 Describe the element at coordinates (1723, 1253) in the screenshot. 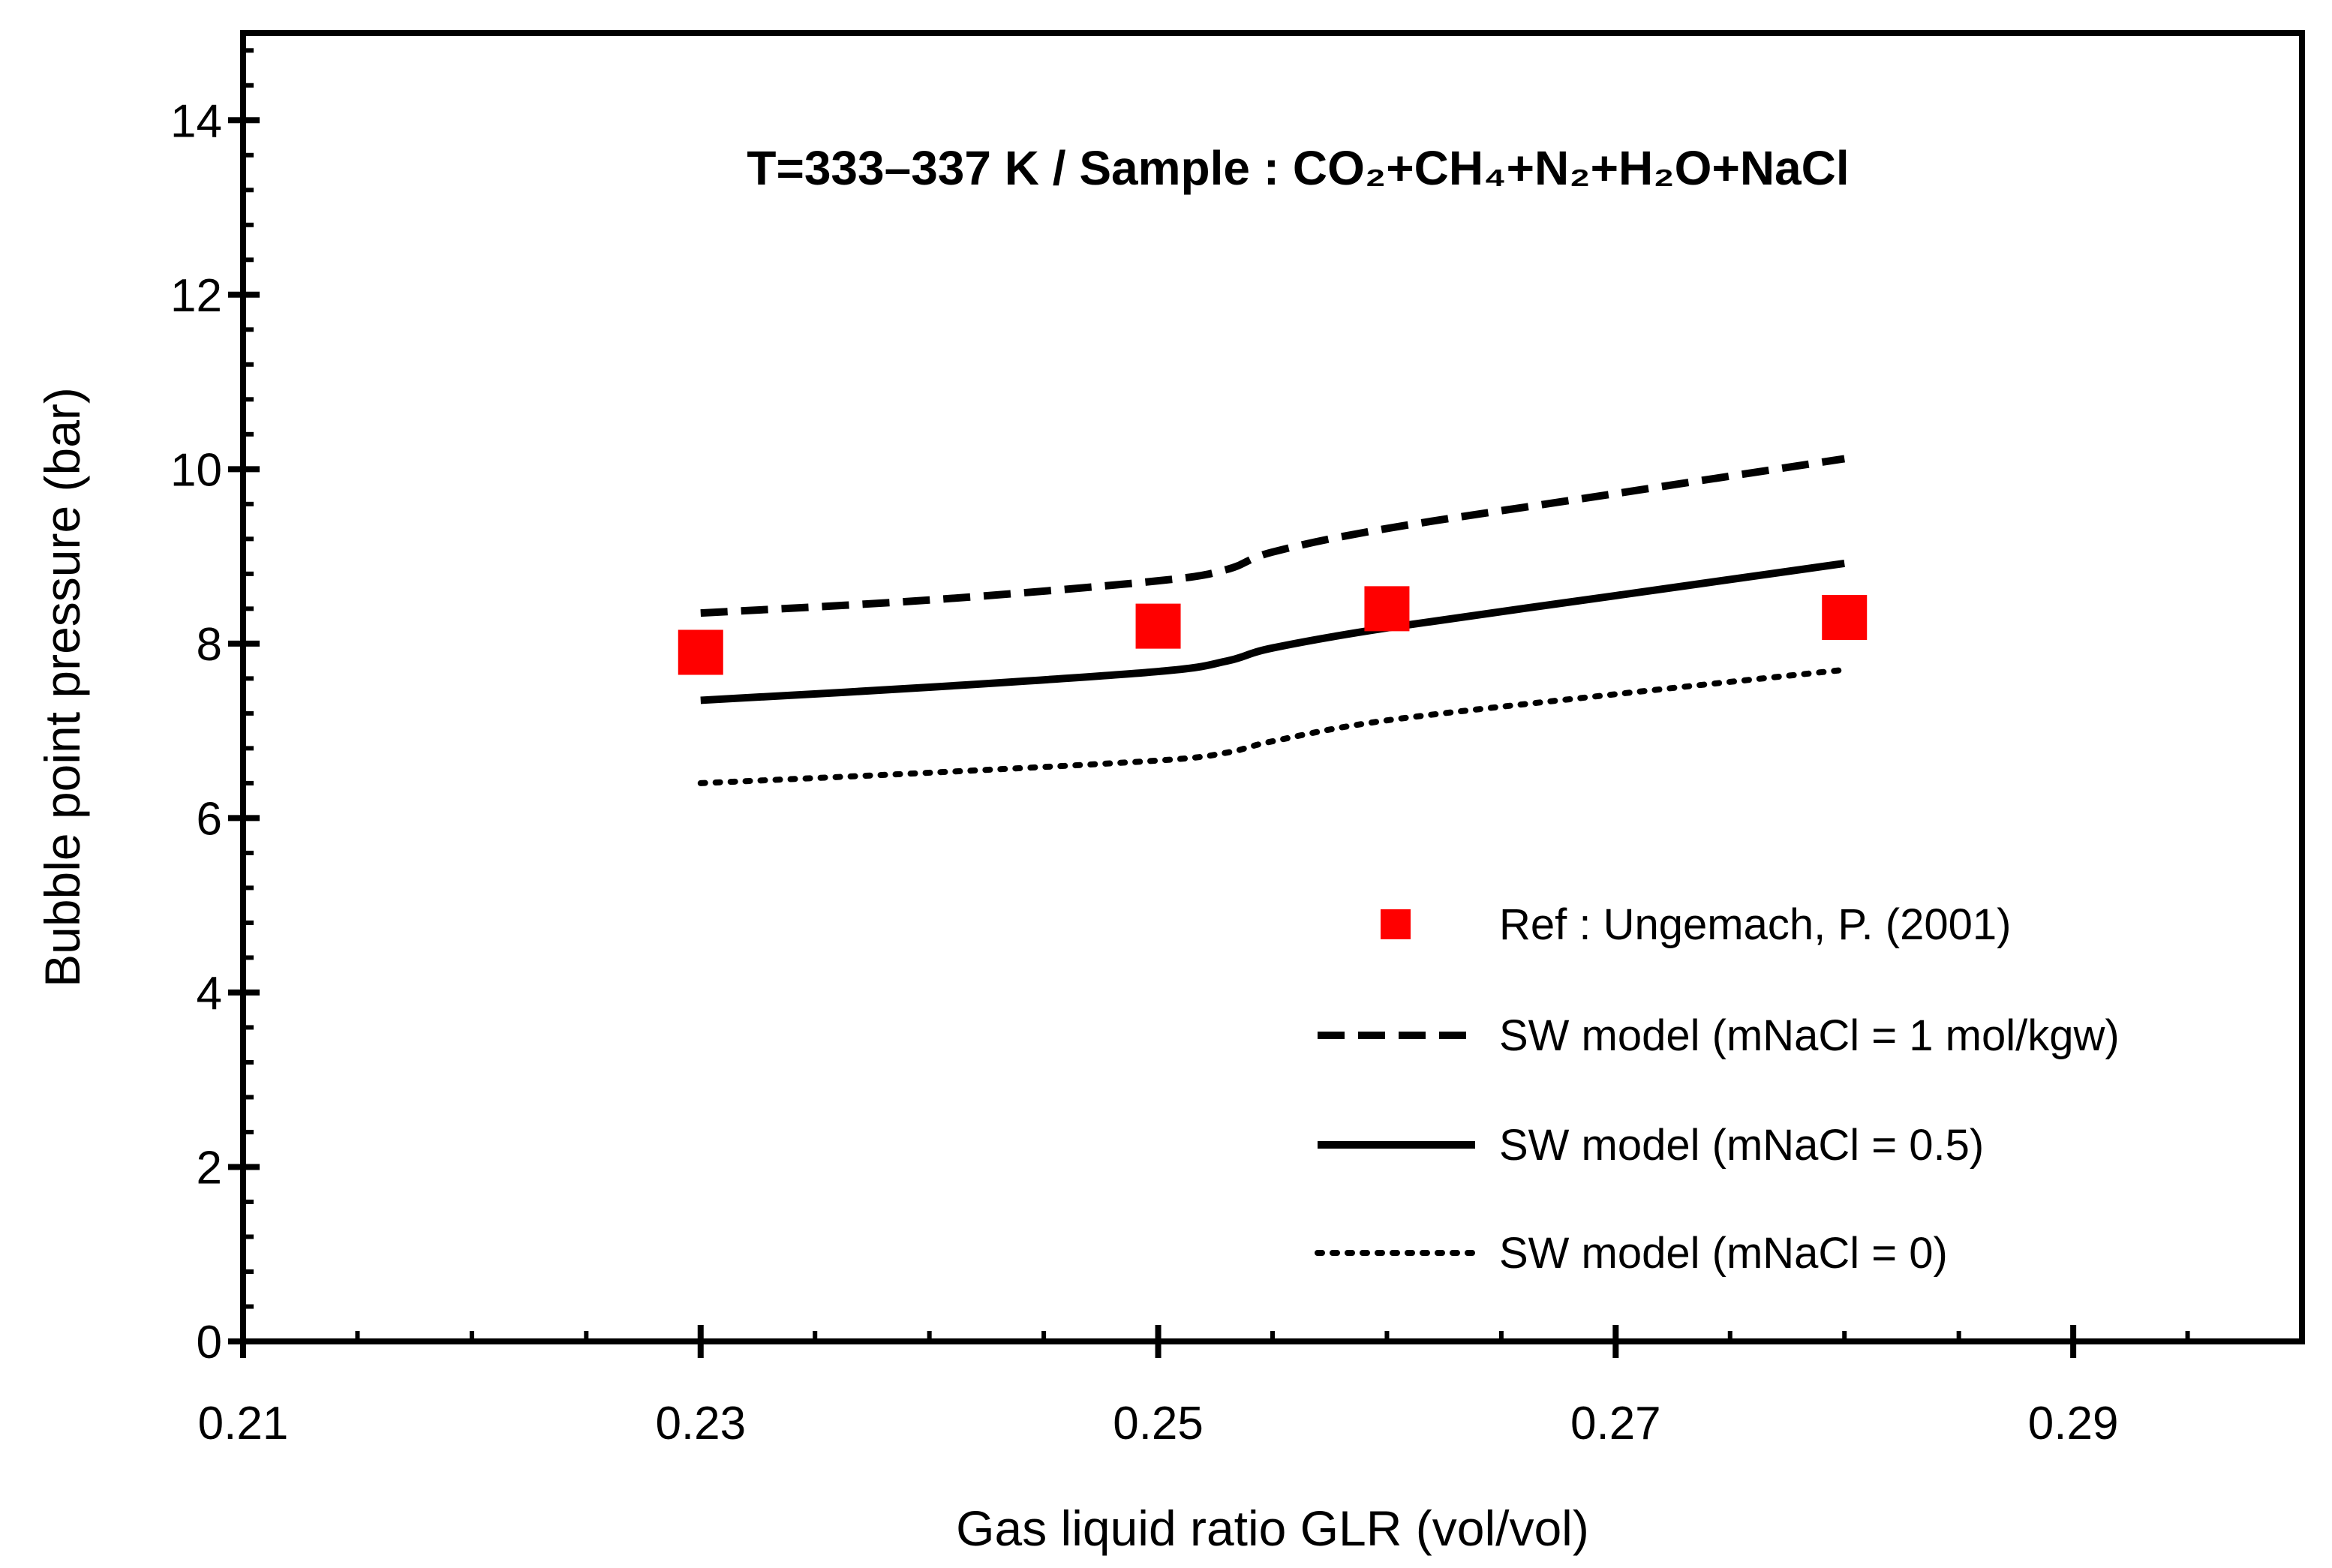

I see `legend-label: SW model (mNaCl = 0)` at that location.